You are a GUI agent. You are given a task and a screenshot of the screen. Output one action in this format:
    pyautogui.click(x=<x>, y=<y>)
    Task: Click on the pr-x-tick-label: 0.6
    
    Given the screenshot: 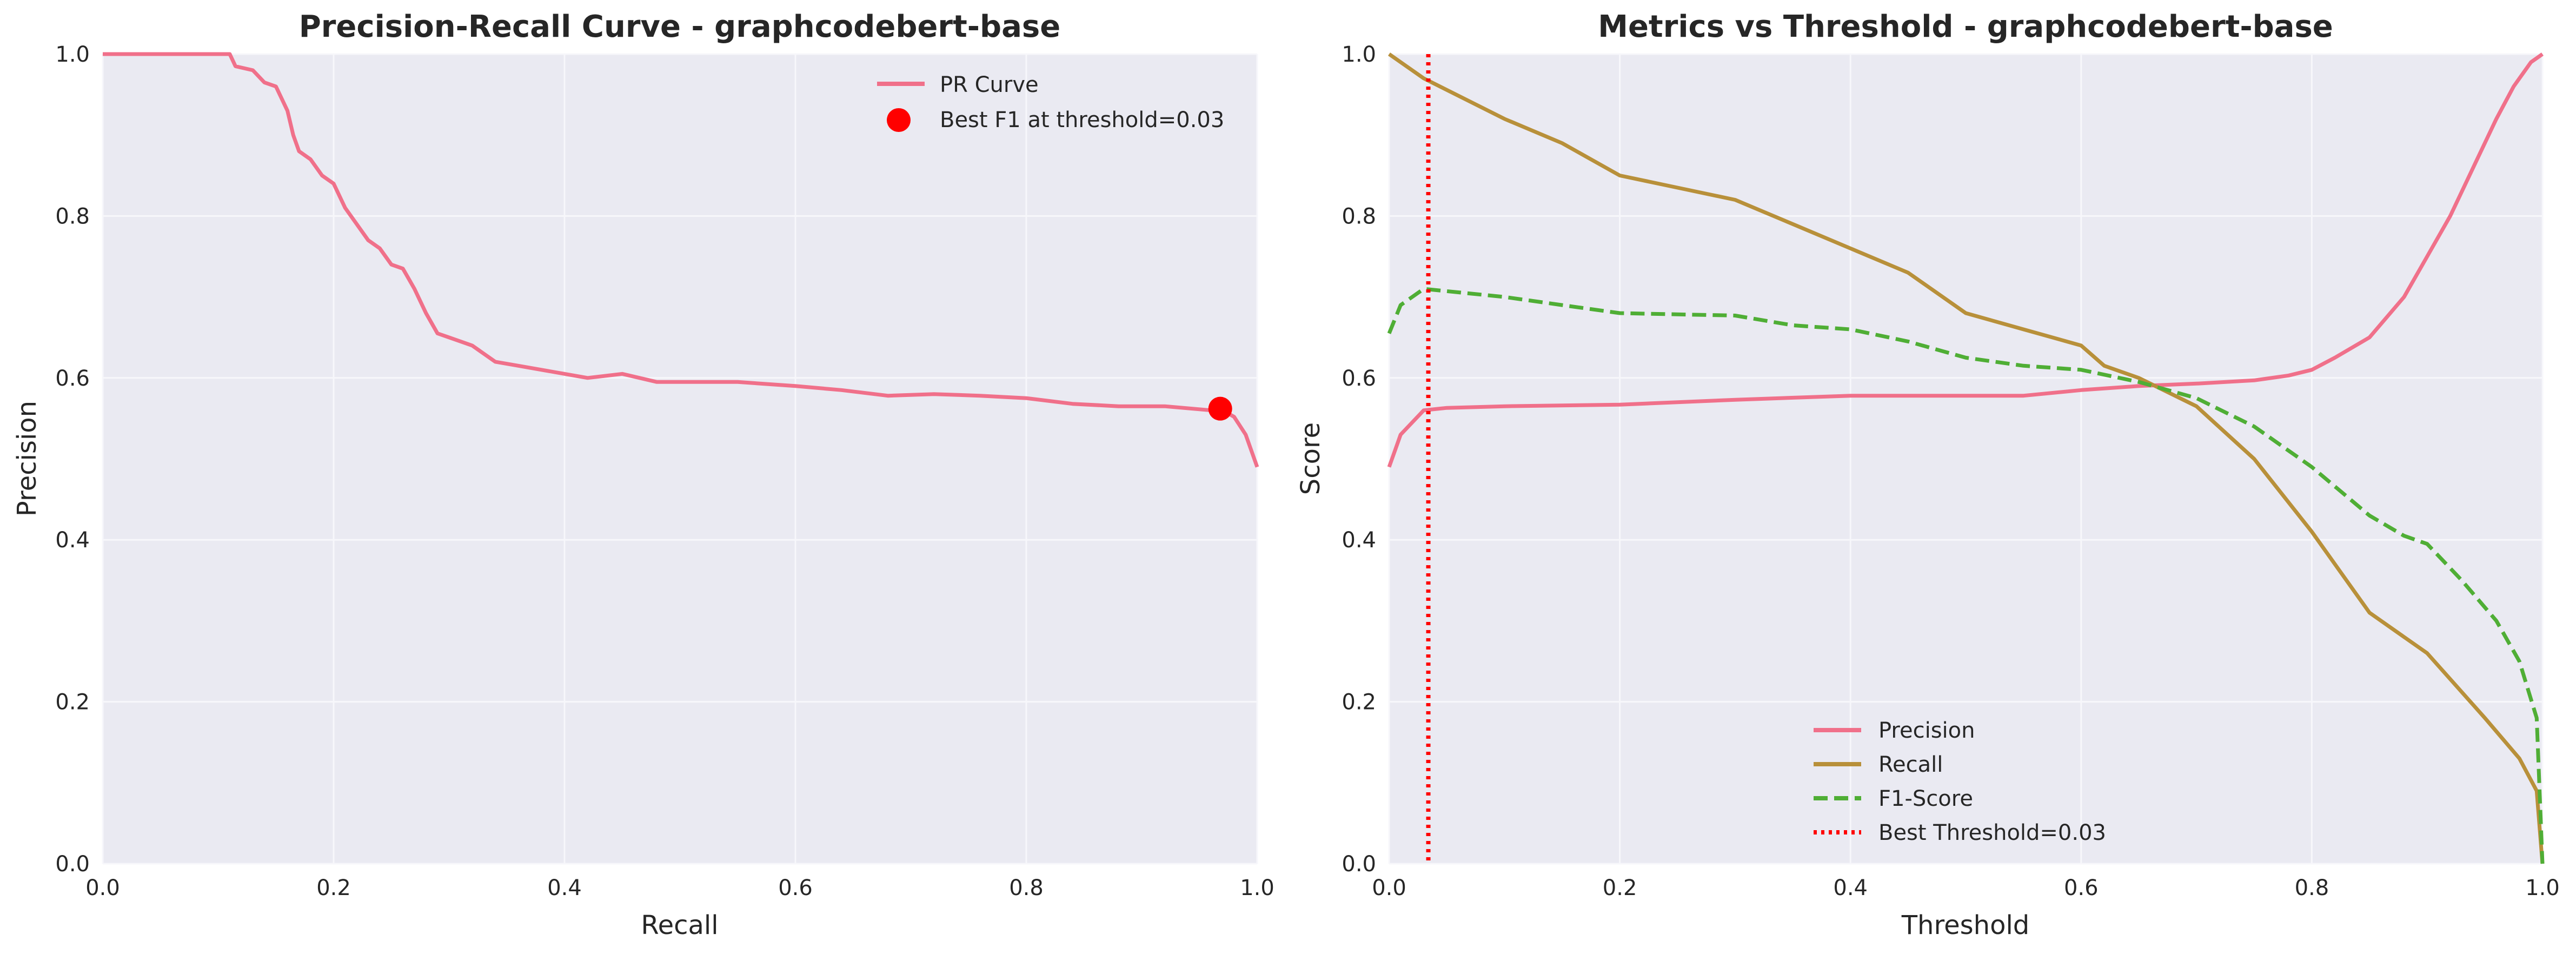 What is the action you would take?
    pyautogui.click(x=796, y=888)
    